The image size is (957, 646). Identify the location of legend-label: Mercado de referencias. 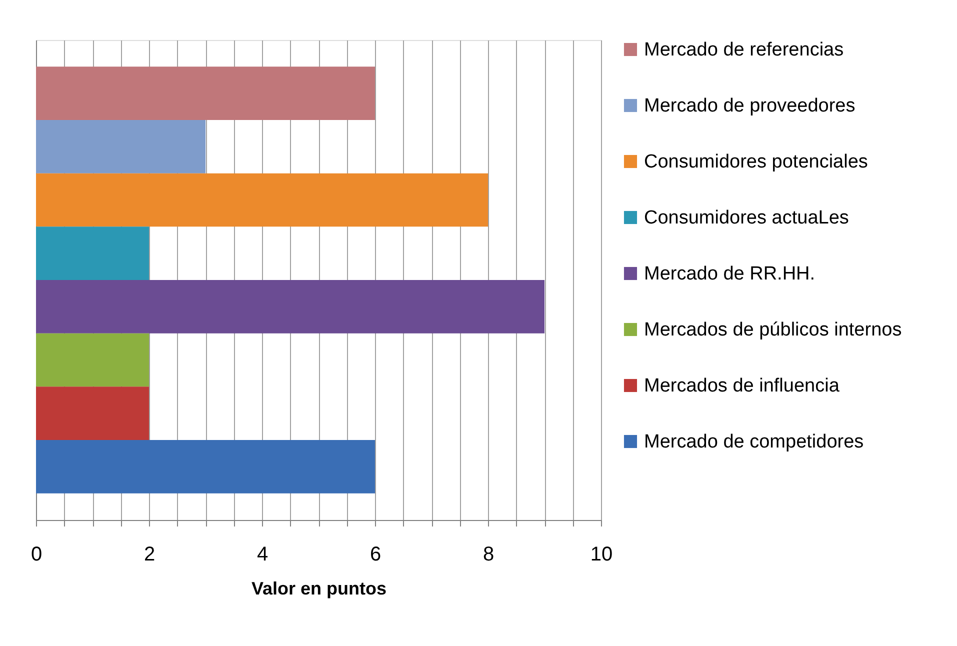
(744, 50).